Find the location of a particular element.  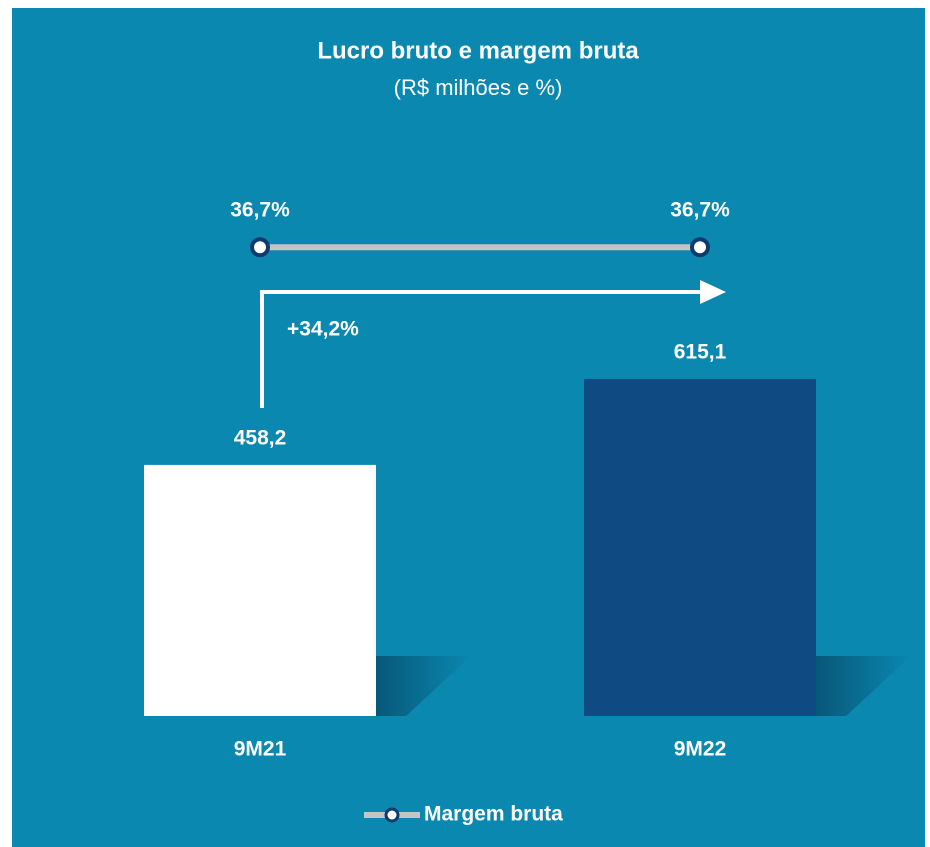

chart-title: Lucro bruto e margem bruta is located at coordinates (478, 50).